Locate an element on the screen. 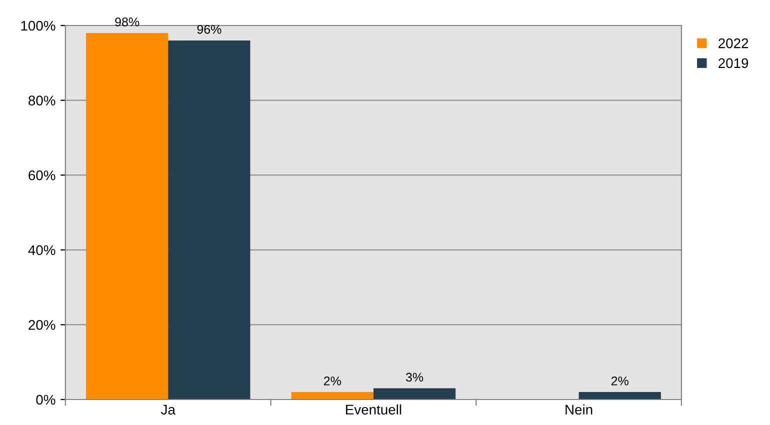 Image resolution: width=770 pixels, height=425 pixels. legend-label: 2019 is located at coordinates (733, 63).